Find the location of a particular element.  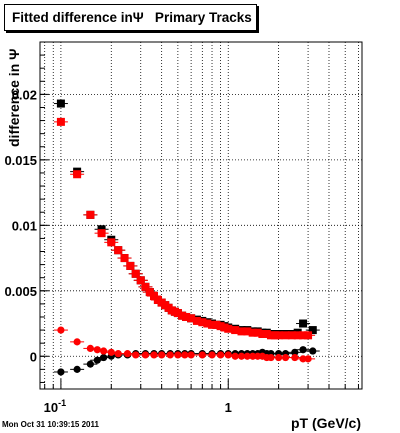

y-axis-label: difference in Ψ is located at coordinates (14, 98).